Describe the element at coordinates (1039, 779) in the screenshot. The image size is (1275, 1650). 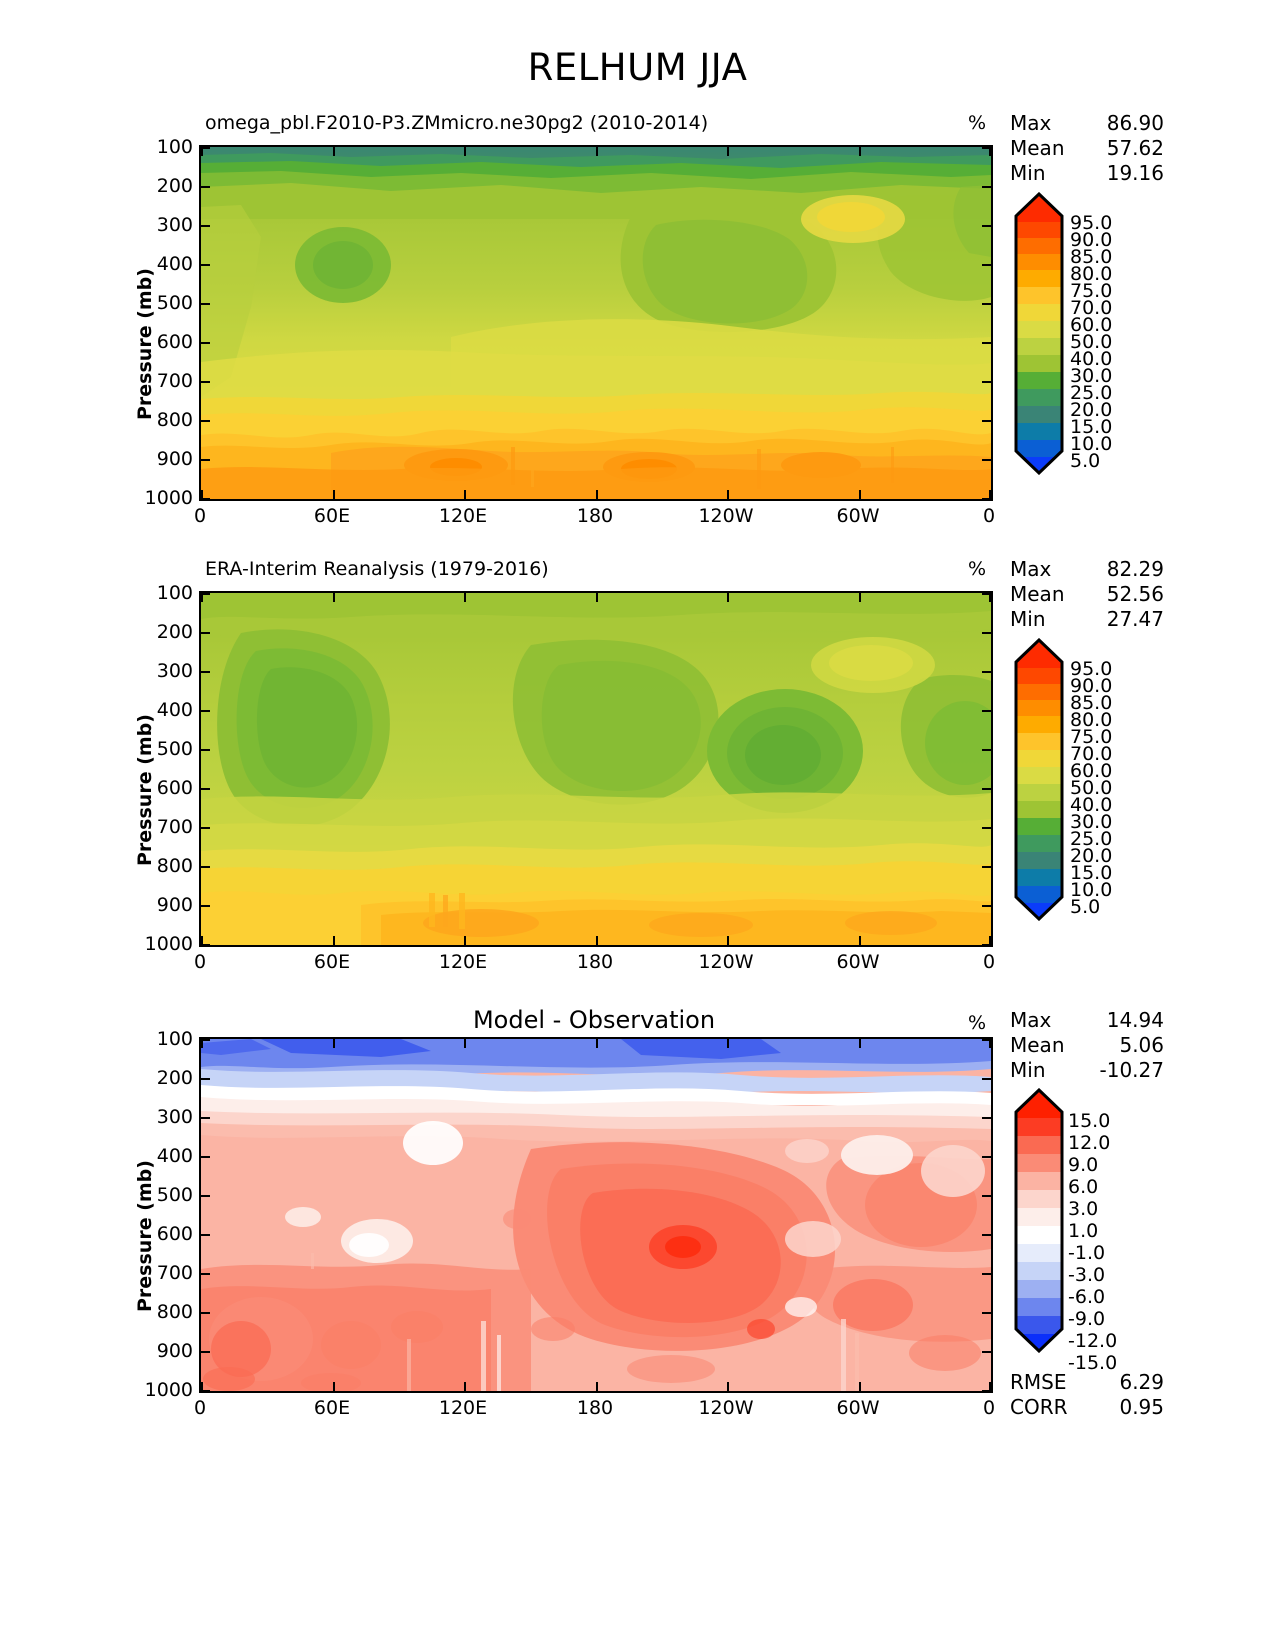
I see `panel-observation-colorbar` at that location.